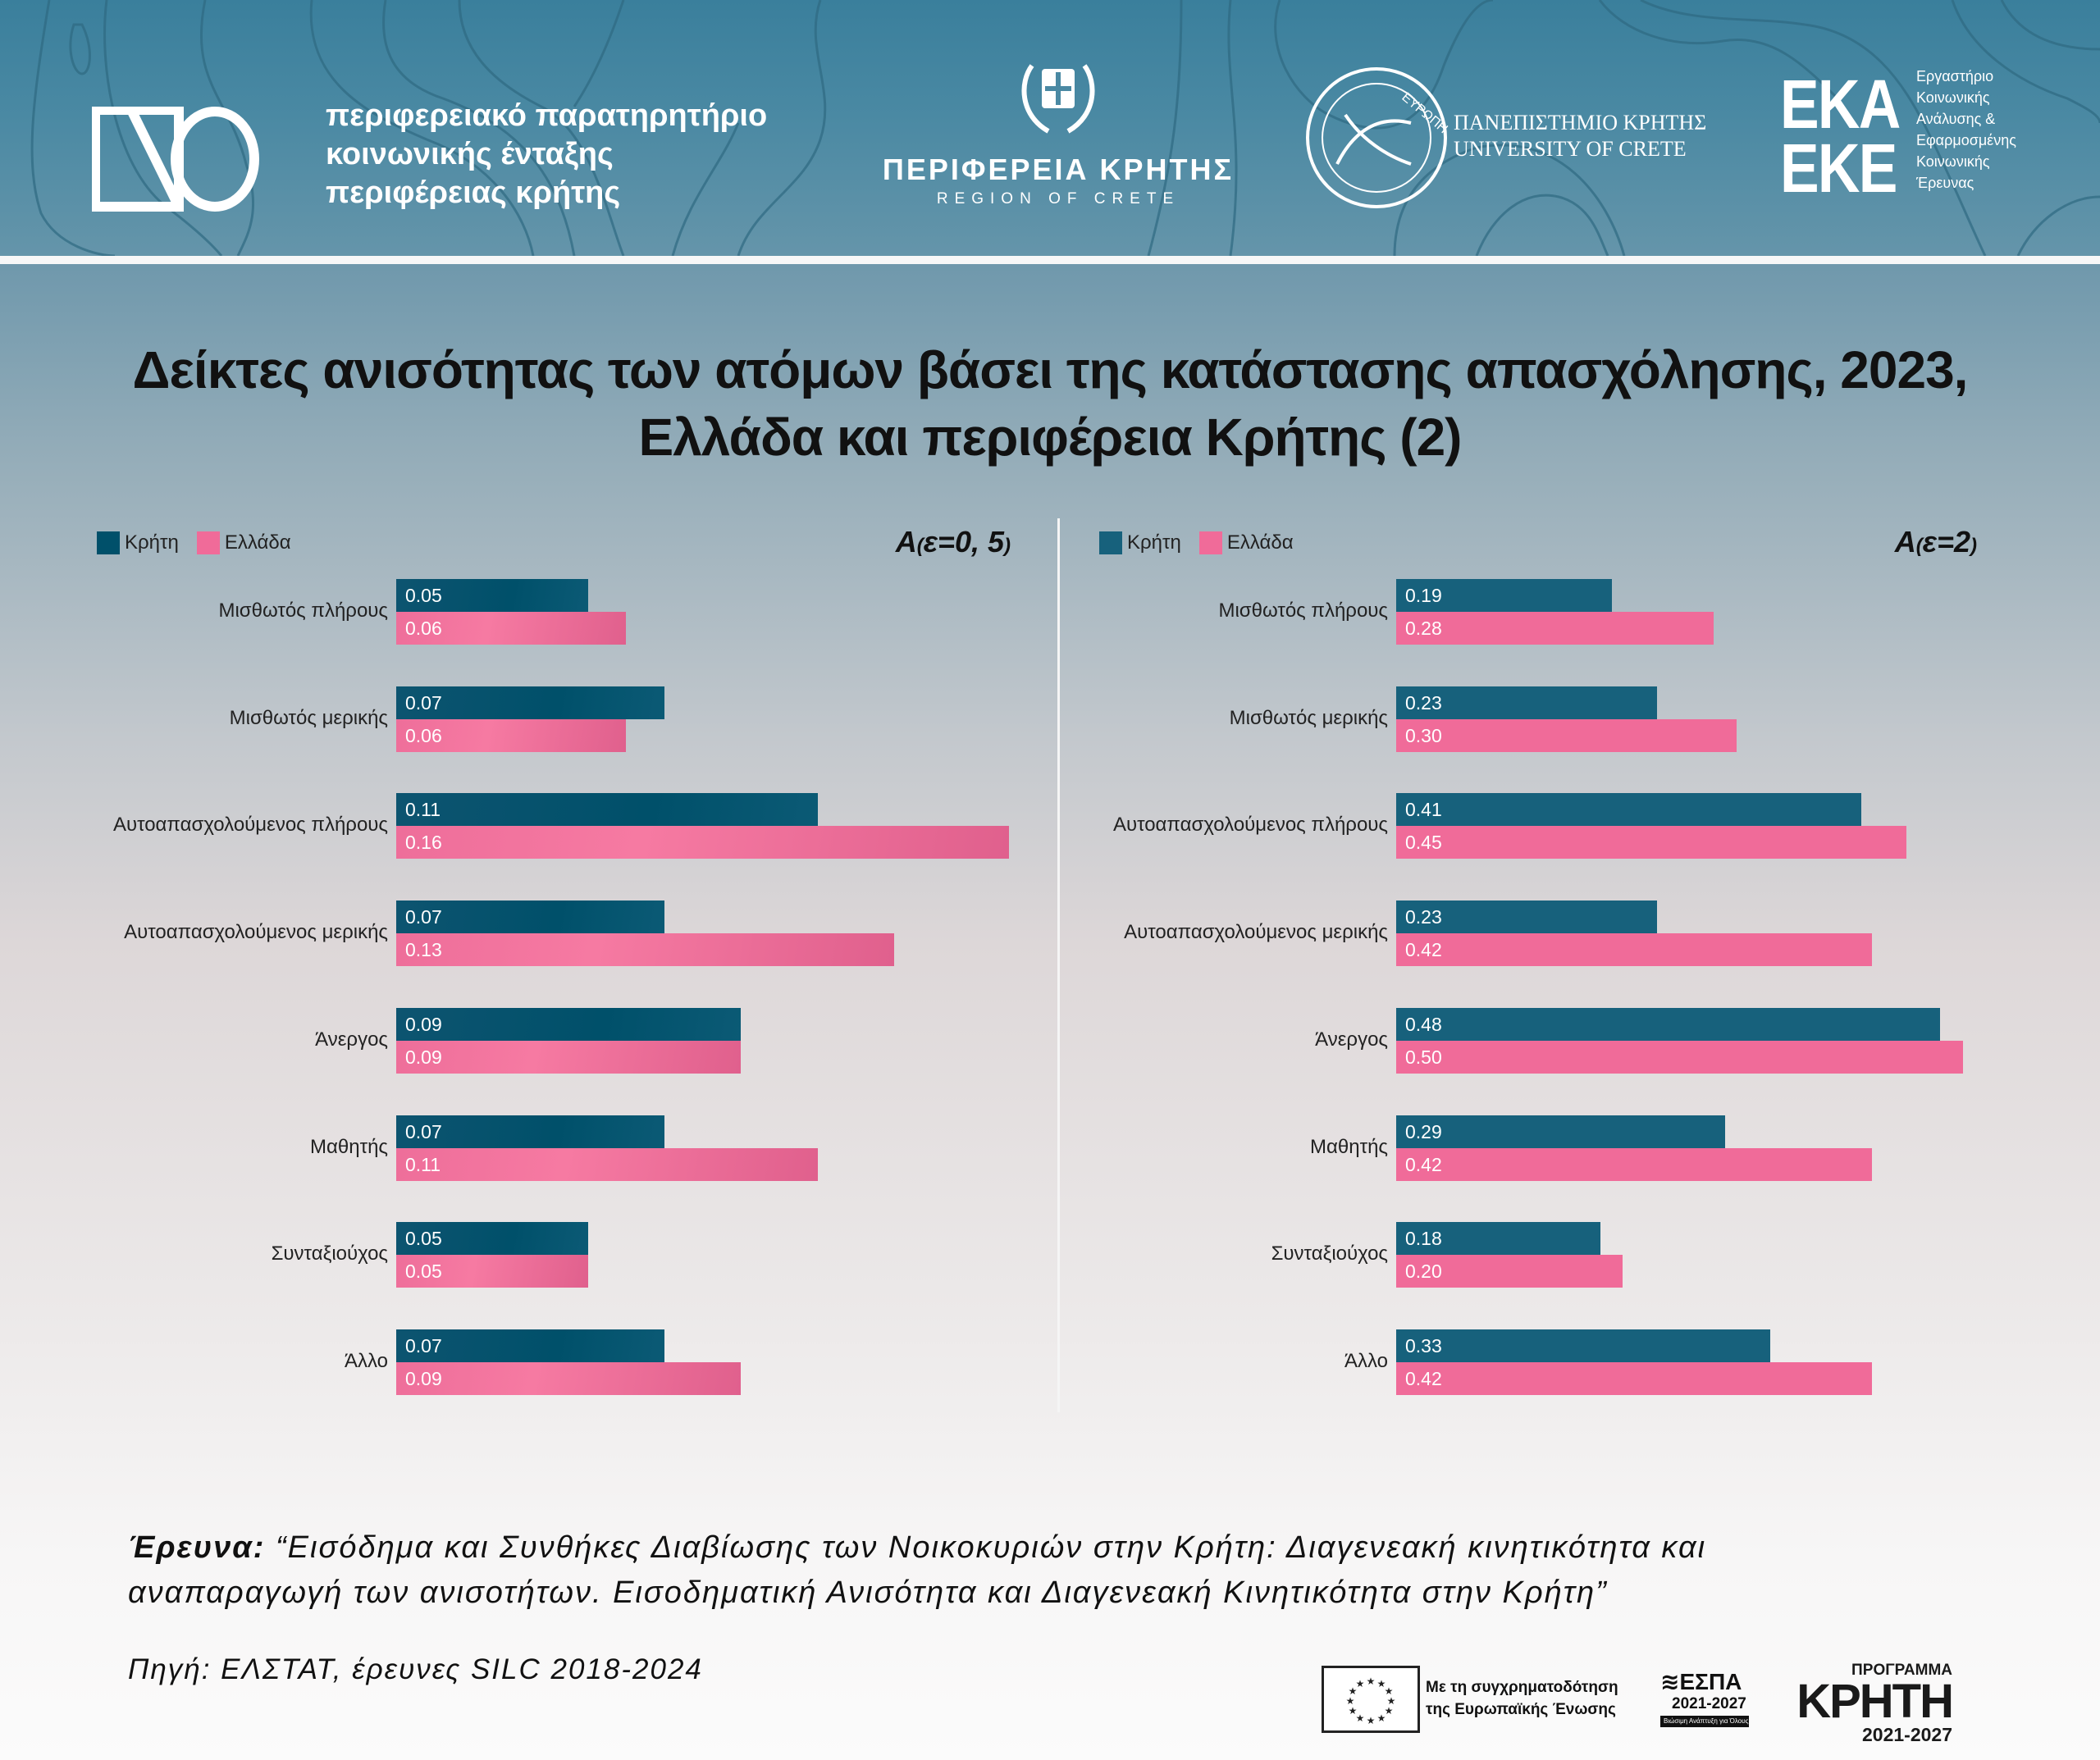 The height and width of the screenshot is (1760, 2100). Describe the element at coordinates (1629, 810) in the screenshot. I see `bar-kriti: 0.41` at that location.